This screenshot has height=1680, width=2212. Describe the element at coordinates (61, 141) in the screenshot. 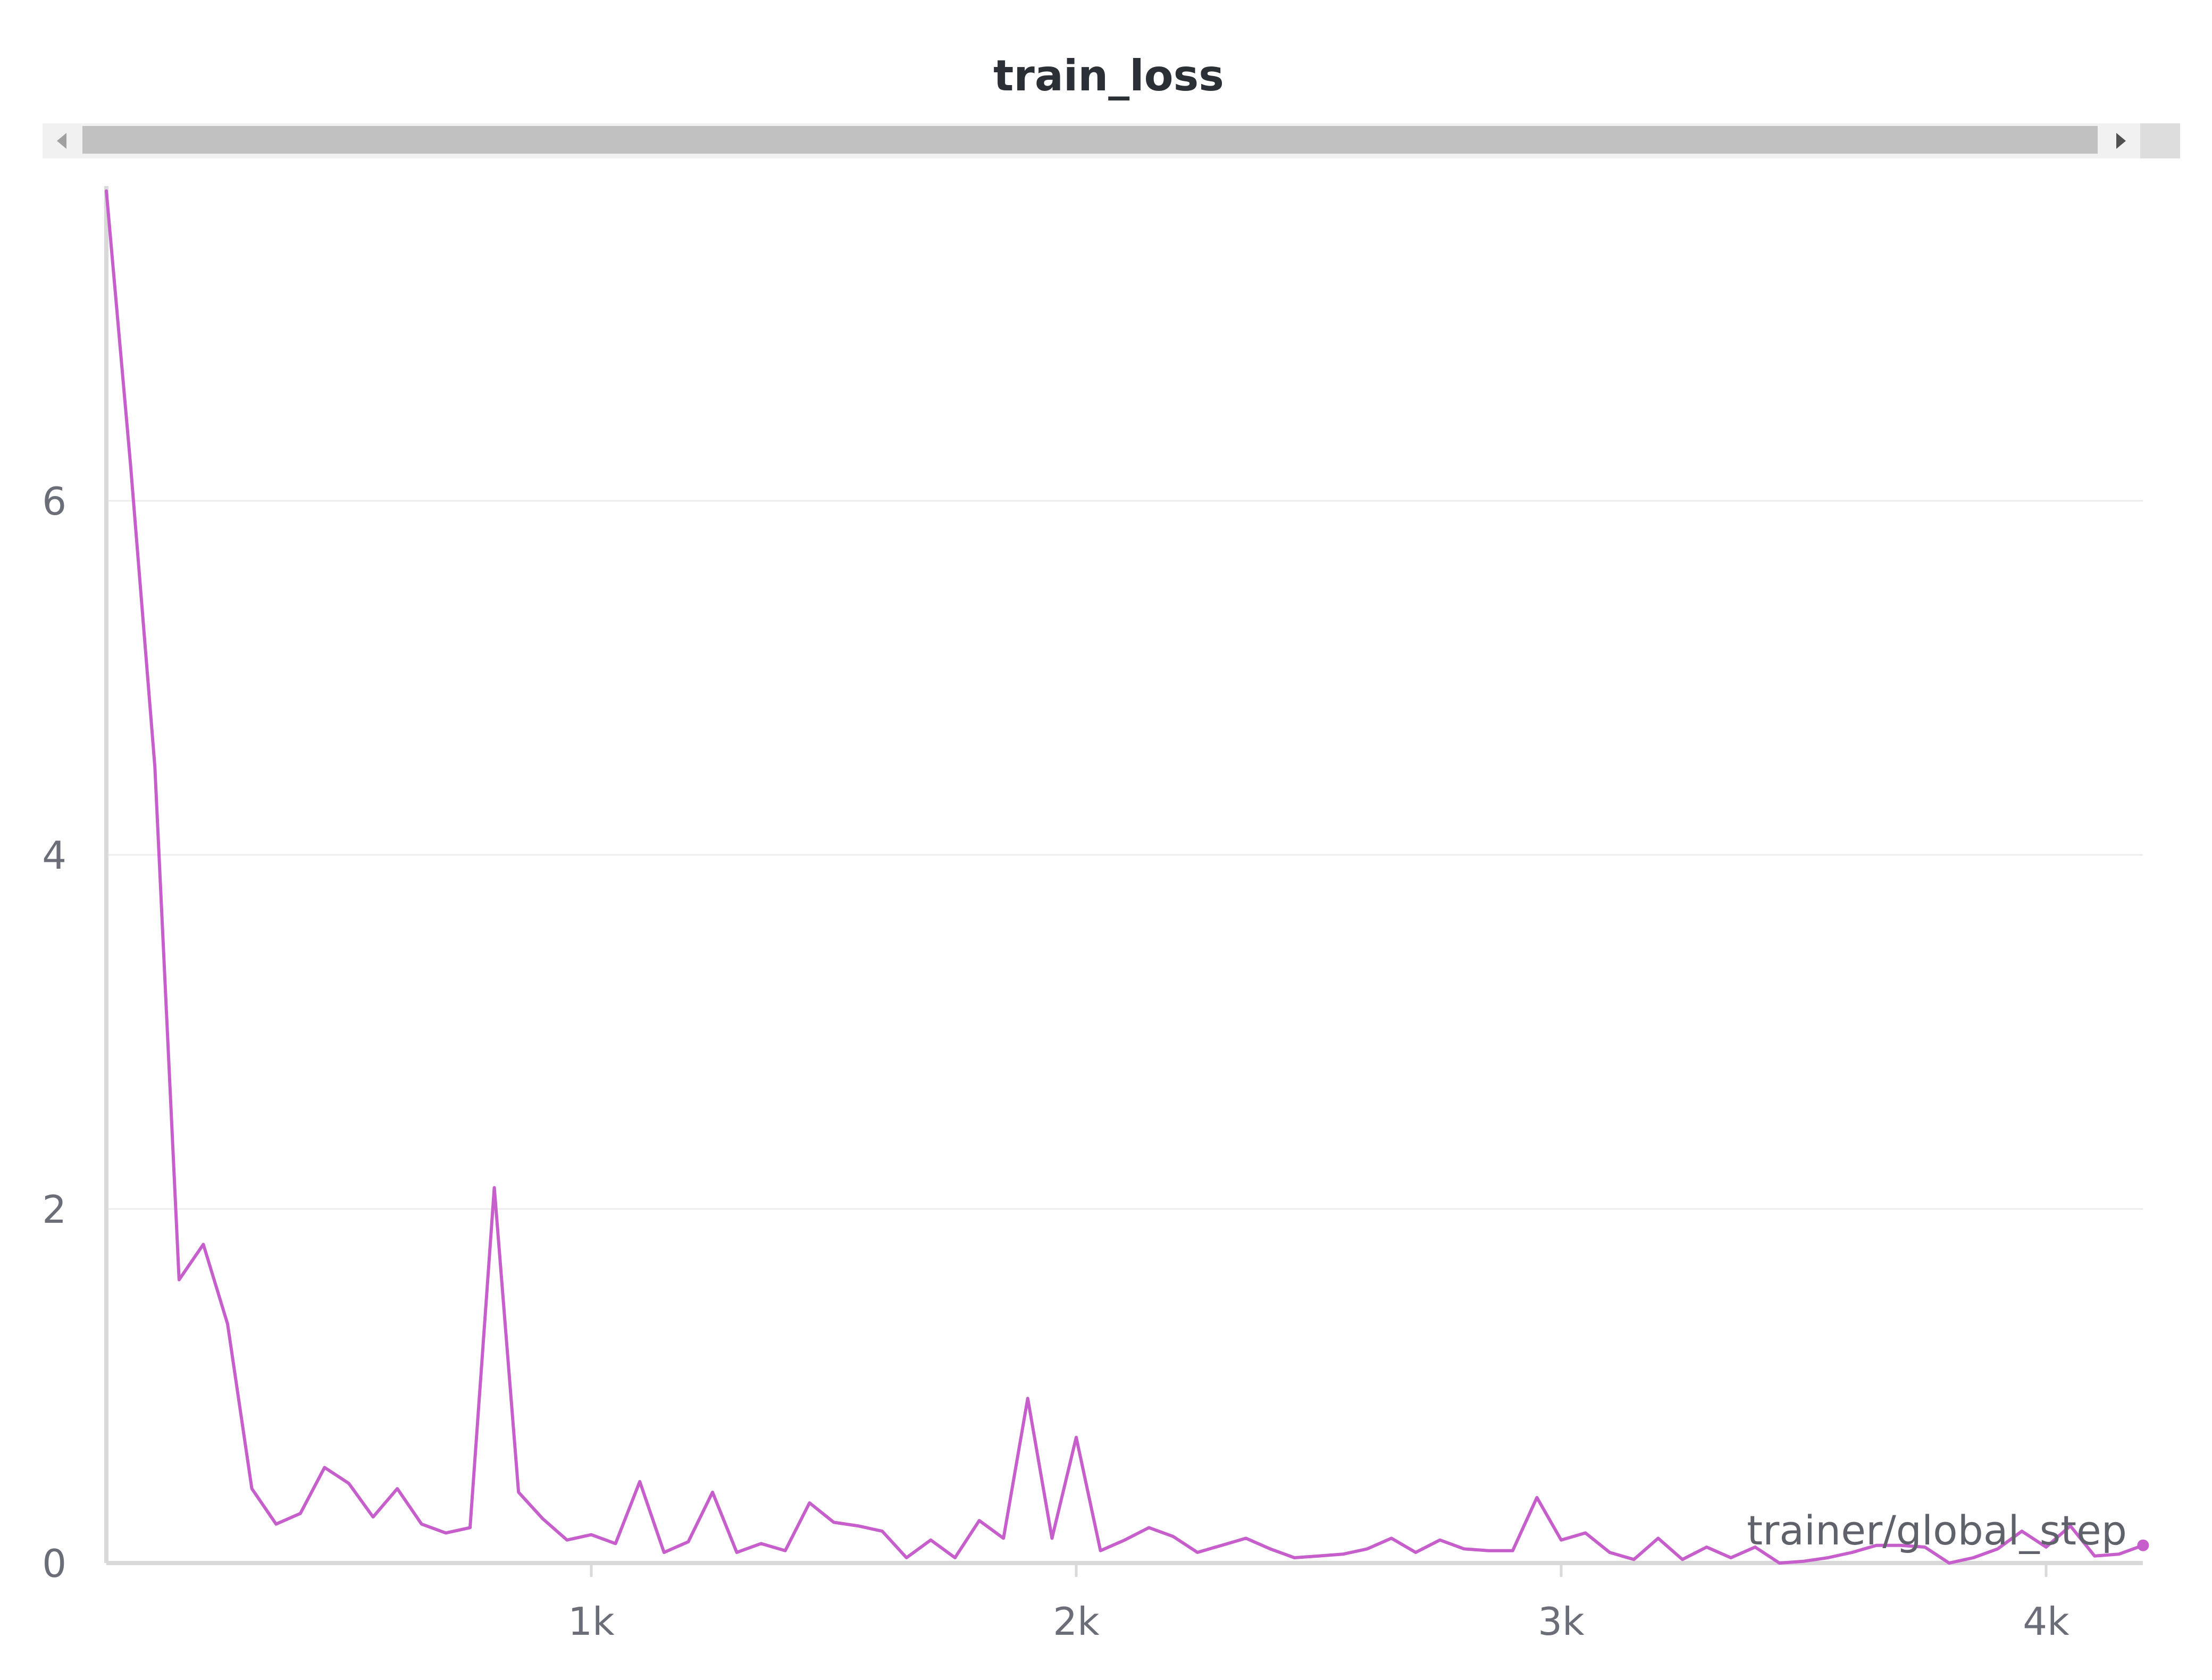

I see `scroll-left-arrow-icon` at that location.